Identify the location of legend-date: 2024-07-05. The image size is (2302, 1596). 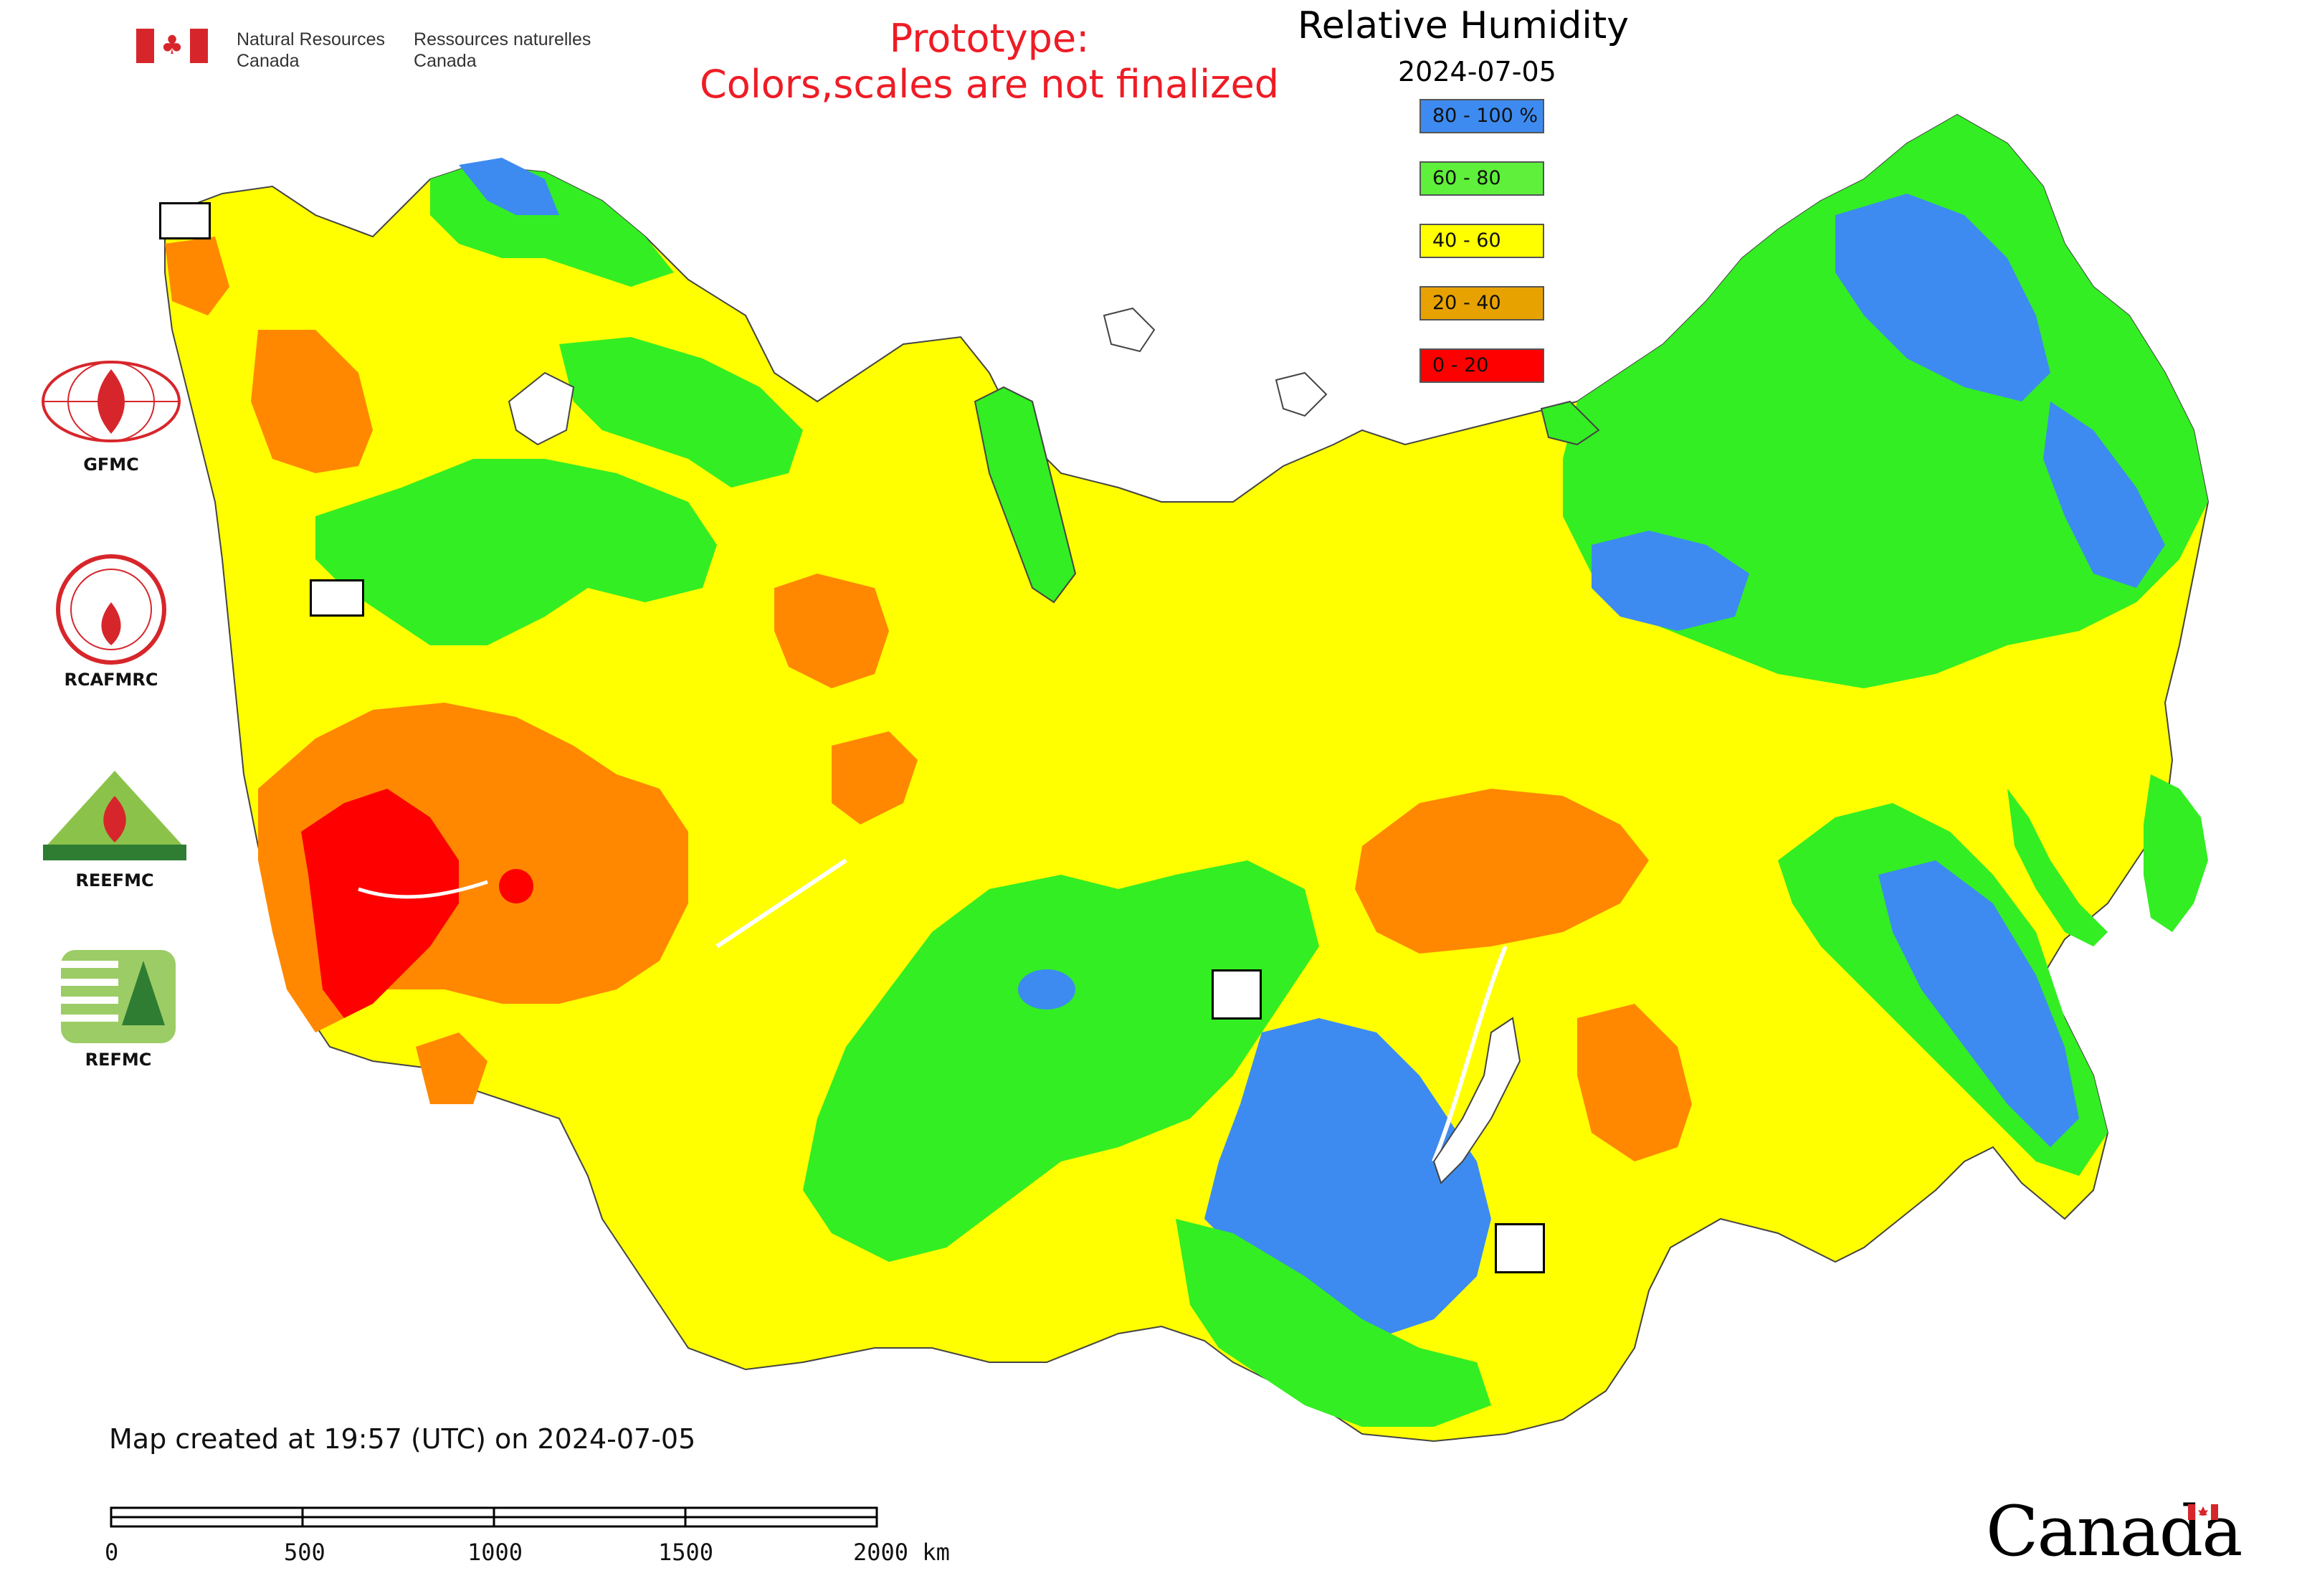
(1477, 71).